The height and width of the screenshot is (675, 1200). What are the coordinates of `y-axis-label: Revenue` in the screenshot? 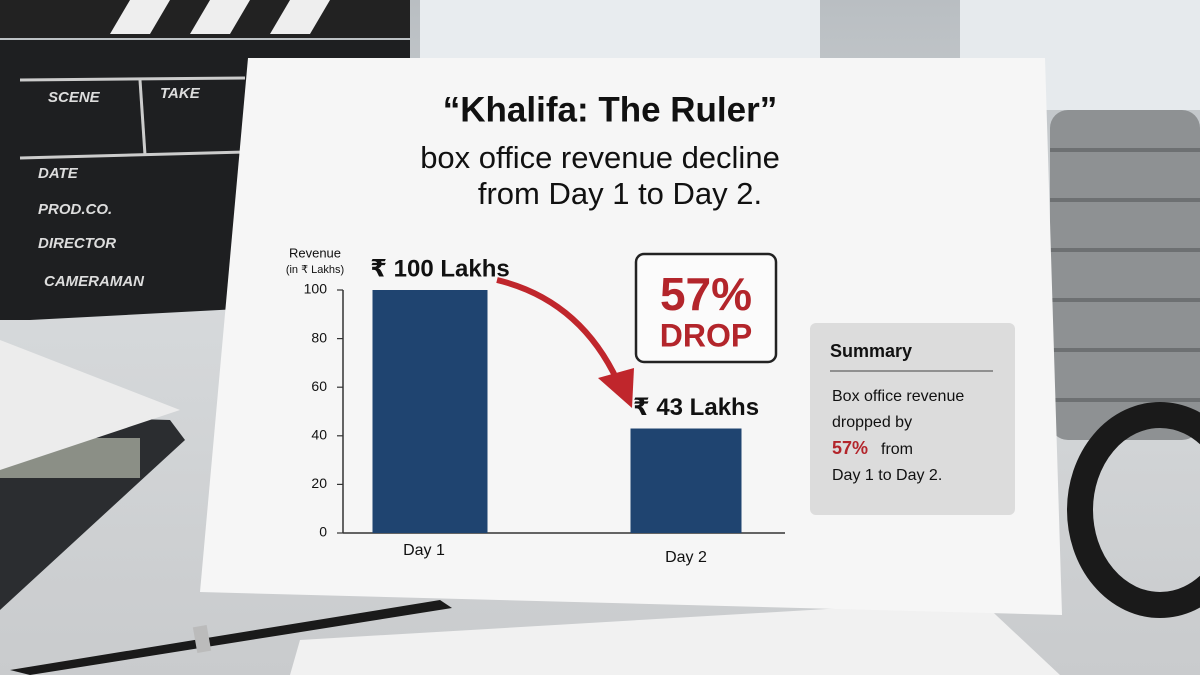 It's located at (315, 252).